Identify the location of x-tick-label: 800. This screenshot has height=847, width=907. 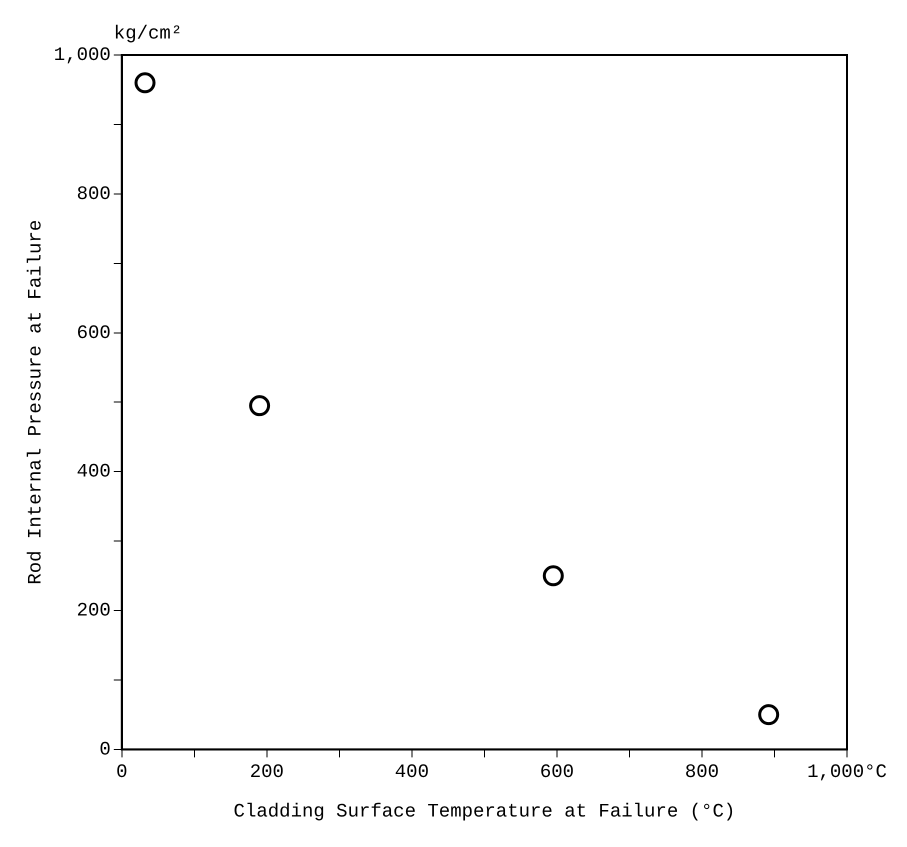
(702, 771).